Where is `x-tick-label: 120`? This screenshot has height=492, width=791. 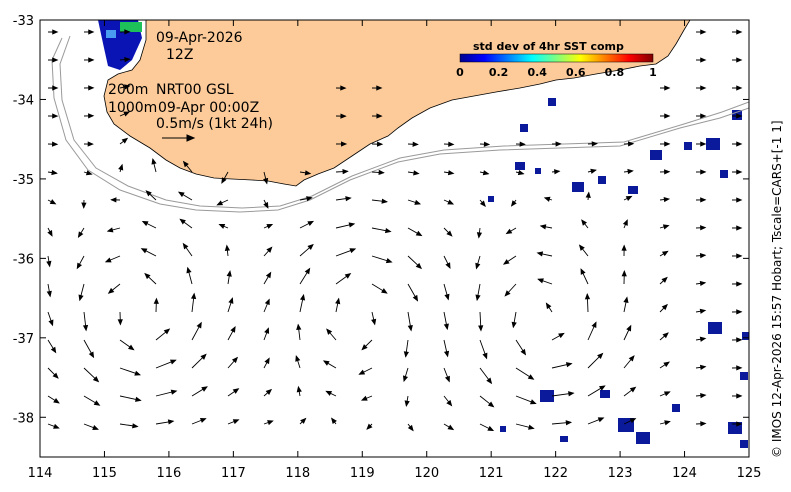
x-tick-label: 120 is located at coordinates (426, 473).